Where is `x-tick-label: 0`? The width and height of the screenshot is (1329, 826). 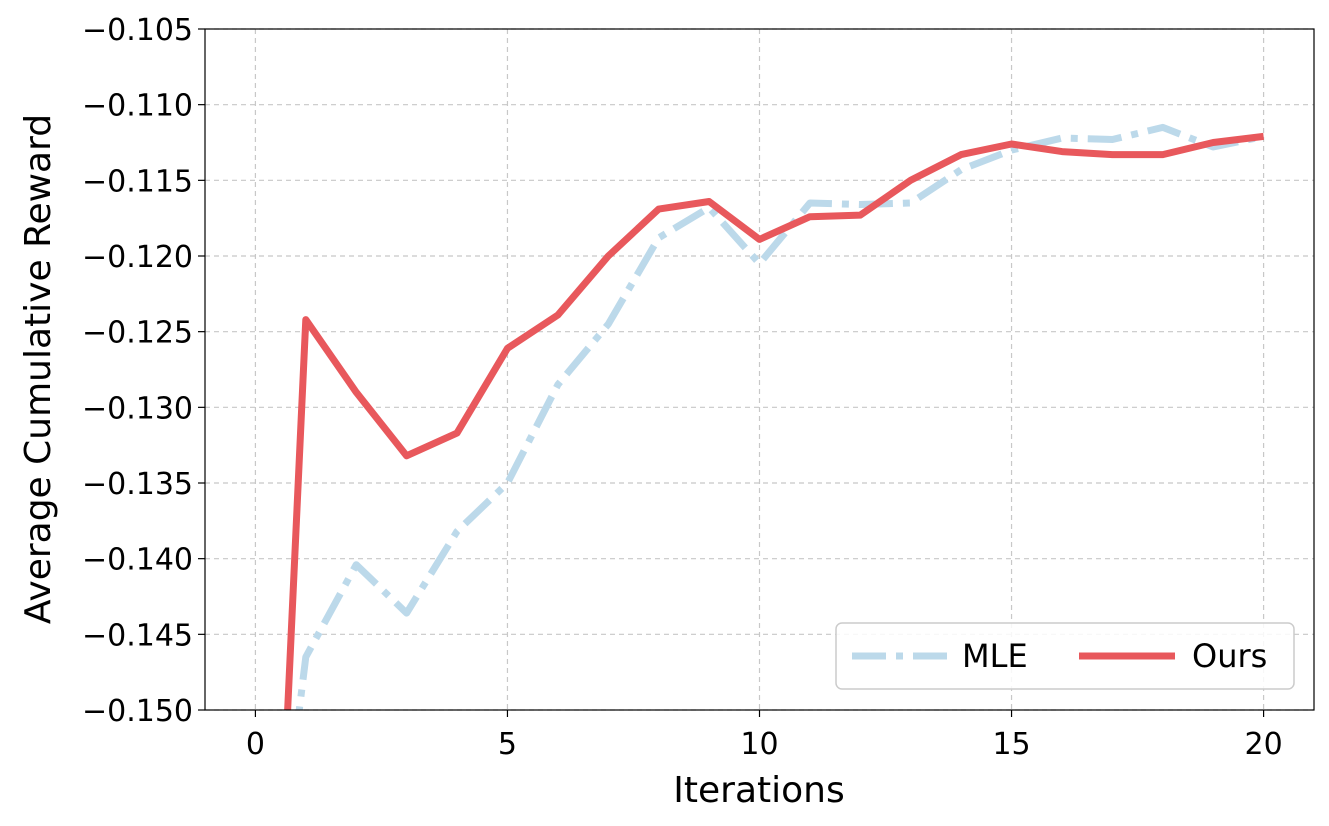
x-tick-label: 0 is located at coordinates (255, 744).